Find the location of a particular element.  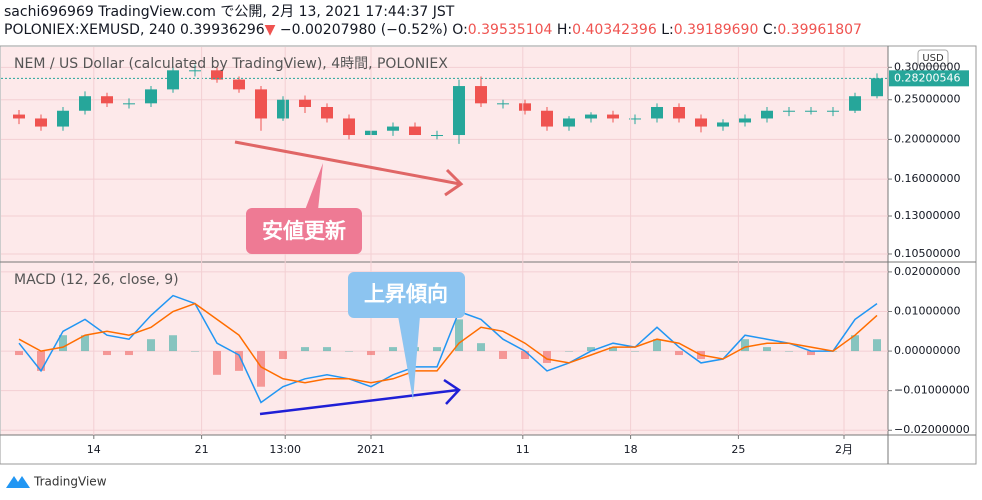

currency-box is located at coordinates (933, 58).